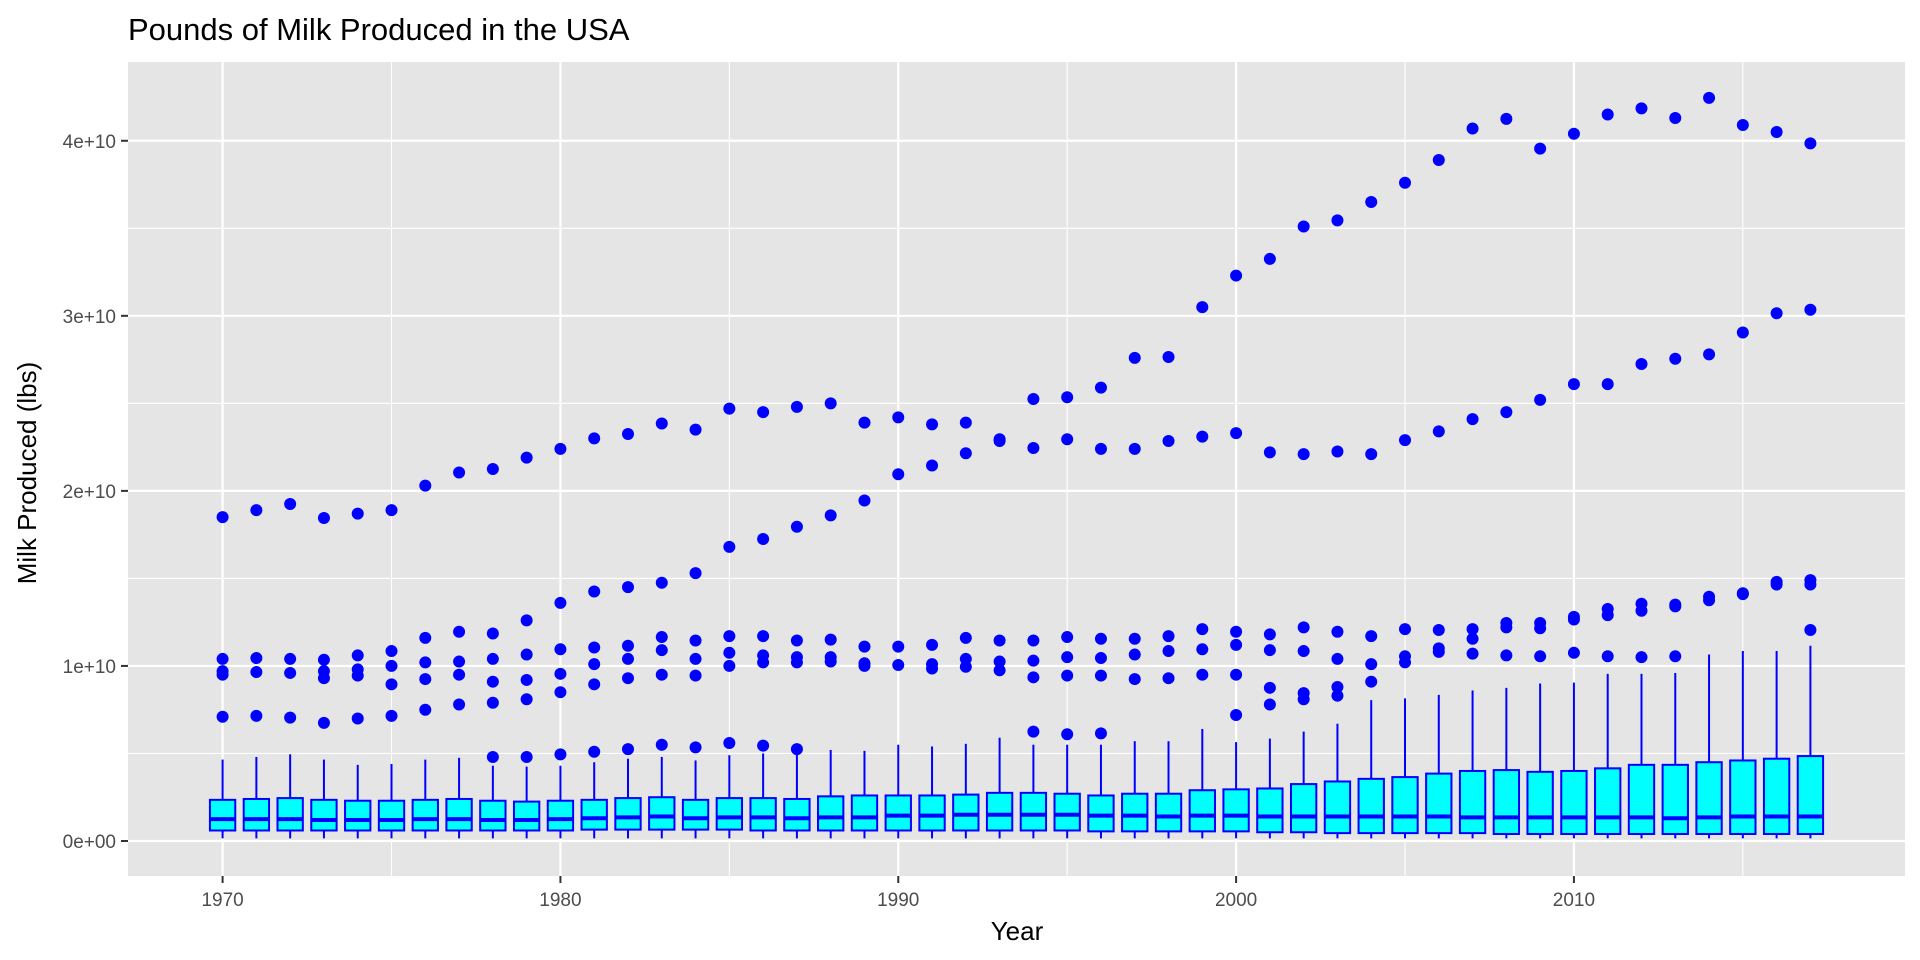  Describe the element at coordinates (1574, 900) in the screenshot. I see `x-tick-label: 2010` at that location.